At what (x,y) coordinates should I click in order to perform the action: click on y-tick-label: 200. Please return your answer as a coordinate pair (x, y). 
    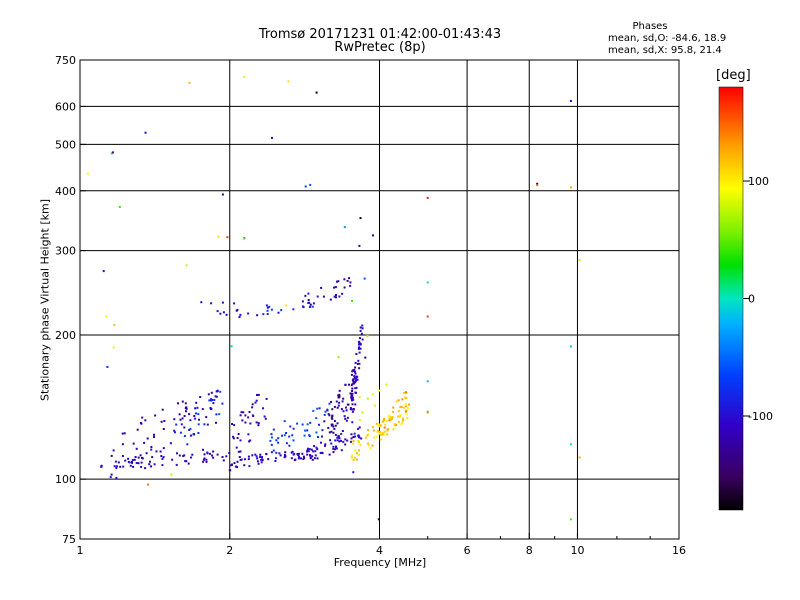
    Looking at the image, I should click on (65, 335).